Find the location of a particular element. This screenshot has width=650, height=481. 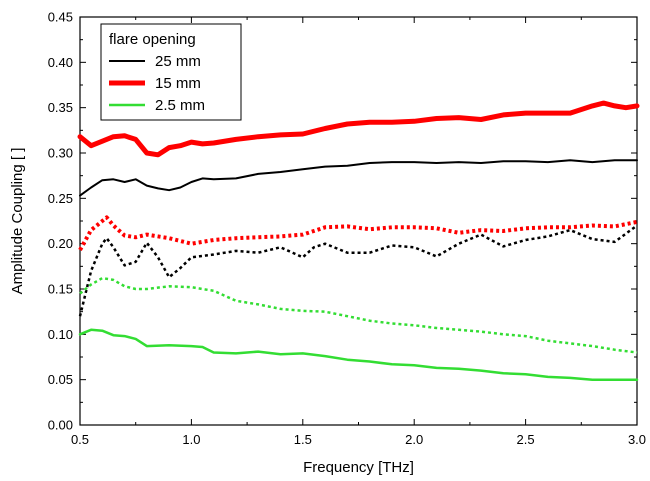

legend-entries: 25 mm 15 mm 2.5 mm is located at coordinates (157, 83).